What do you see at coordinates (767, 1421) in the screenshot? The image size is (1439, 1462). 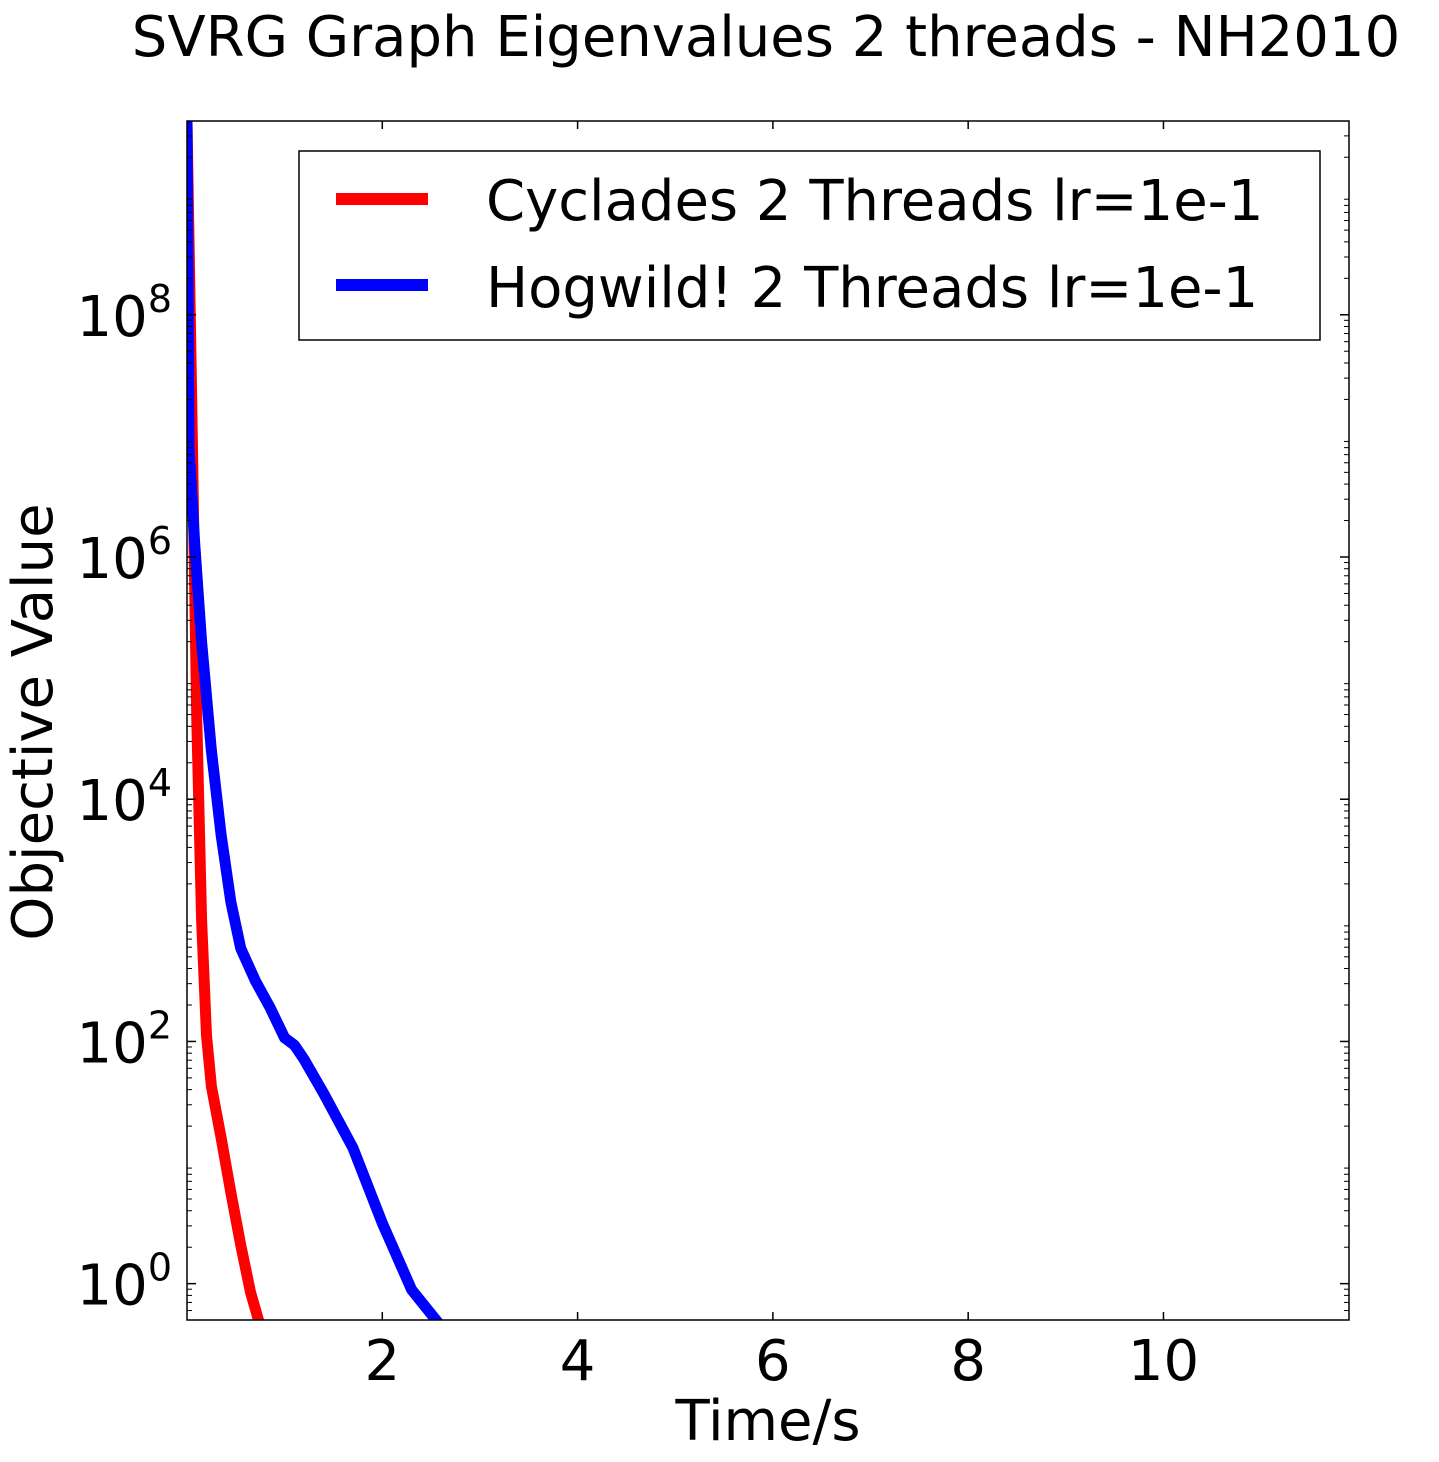 I see `x-axis-label: Time/s` at bounding box center [767, 1421].